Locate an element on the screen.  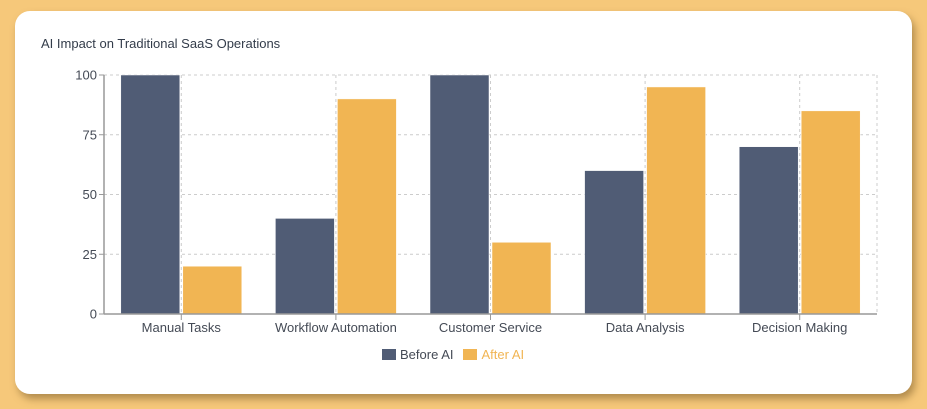
y-axis-labels: 0 25 50 75 100 is located at coordinates (86, 195).